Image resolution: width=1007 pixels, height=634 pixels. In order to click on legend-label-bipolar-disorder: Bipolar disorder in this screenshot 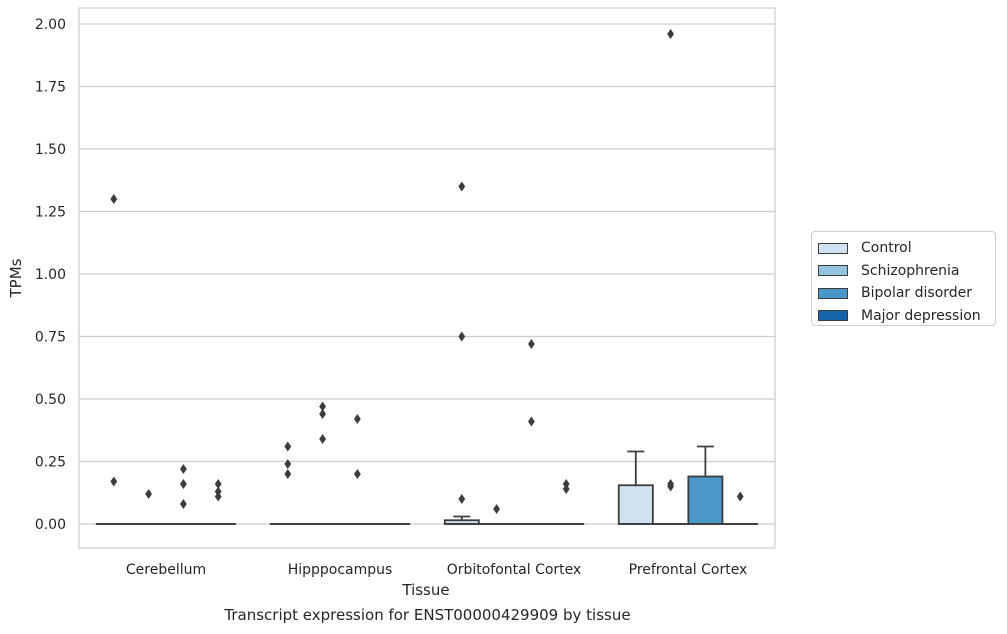, I will do `click(917, 293)`.